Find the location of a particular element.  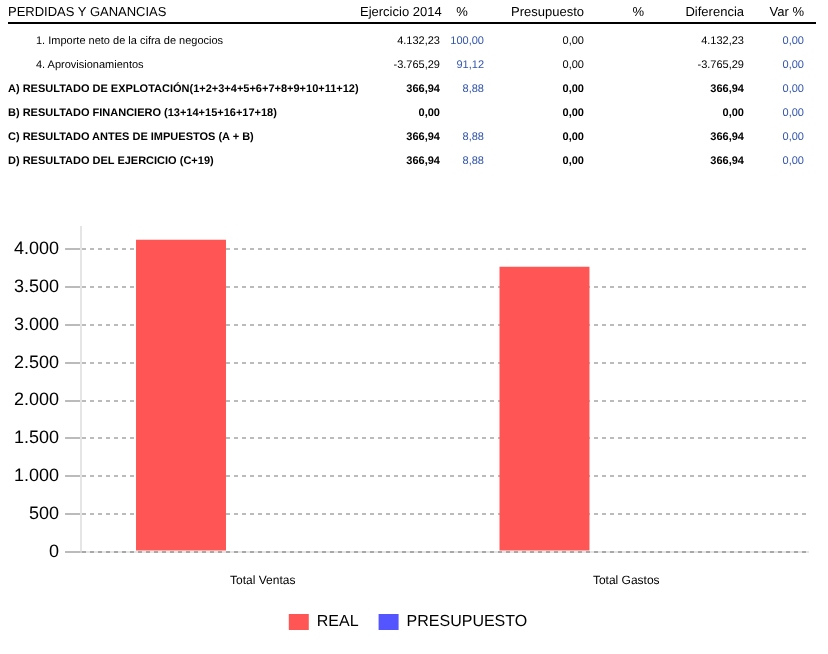

y-tick-label: 500 is located at coordinates (44, 512).